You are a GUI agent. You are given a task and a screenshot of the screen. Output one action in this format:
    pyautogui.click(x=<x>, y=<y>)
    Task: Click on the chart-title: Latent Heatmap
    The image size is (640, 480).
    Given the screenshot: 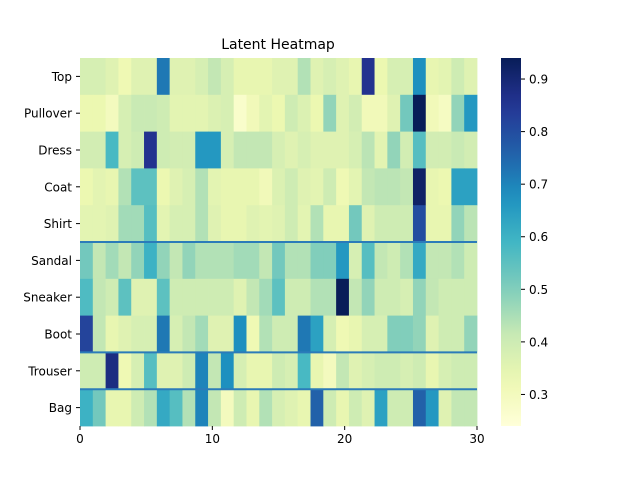 What is the action you would take?
    pyautogui.click(x=278, y=45)
    